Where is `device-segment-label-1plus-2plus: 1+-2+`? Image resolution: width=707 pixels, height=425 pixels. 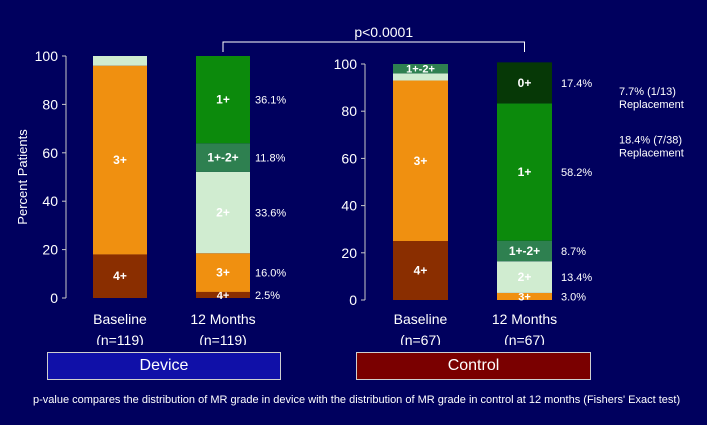
device-segment-label-1plus-2plus: 1+-2+ is located at coordinates (222, 158).